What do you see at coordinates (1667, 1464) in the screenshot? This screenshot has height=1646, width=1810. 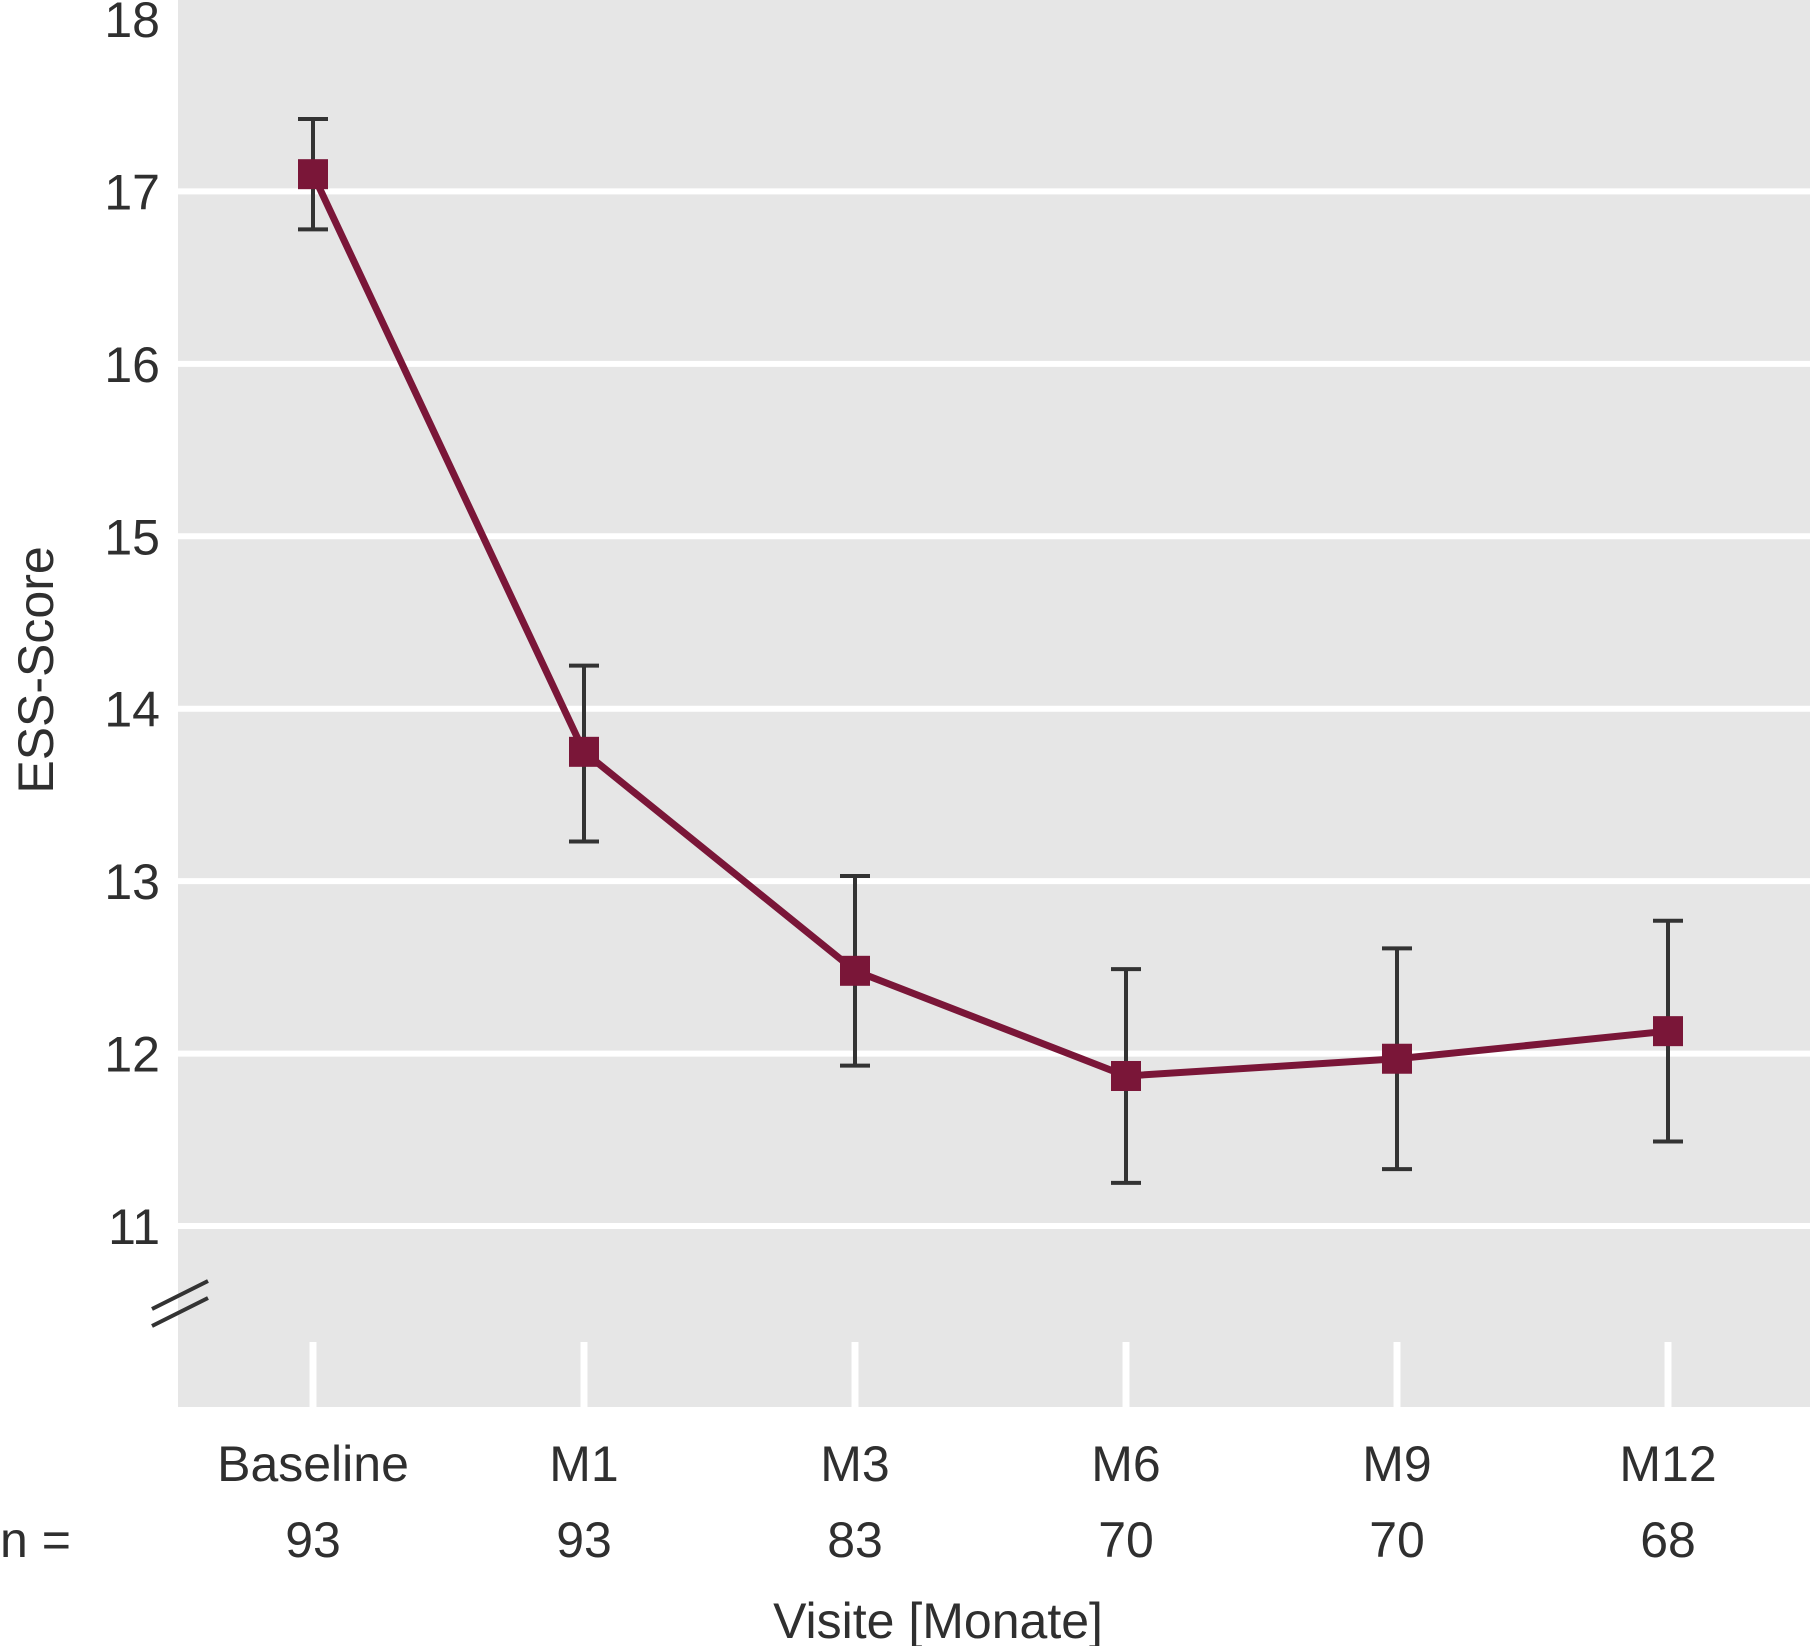 I see `category-label-5: M12` at bounding box center [1667, 1464].